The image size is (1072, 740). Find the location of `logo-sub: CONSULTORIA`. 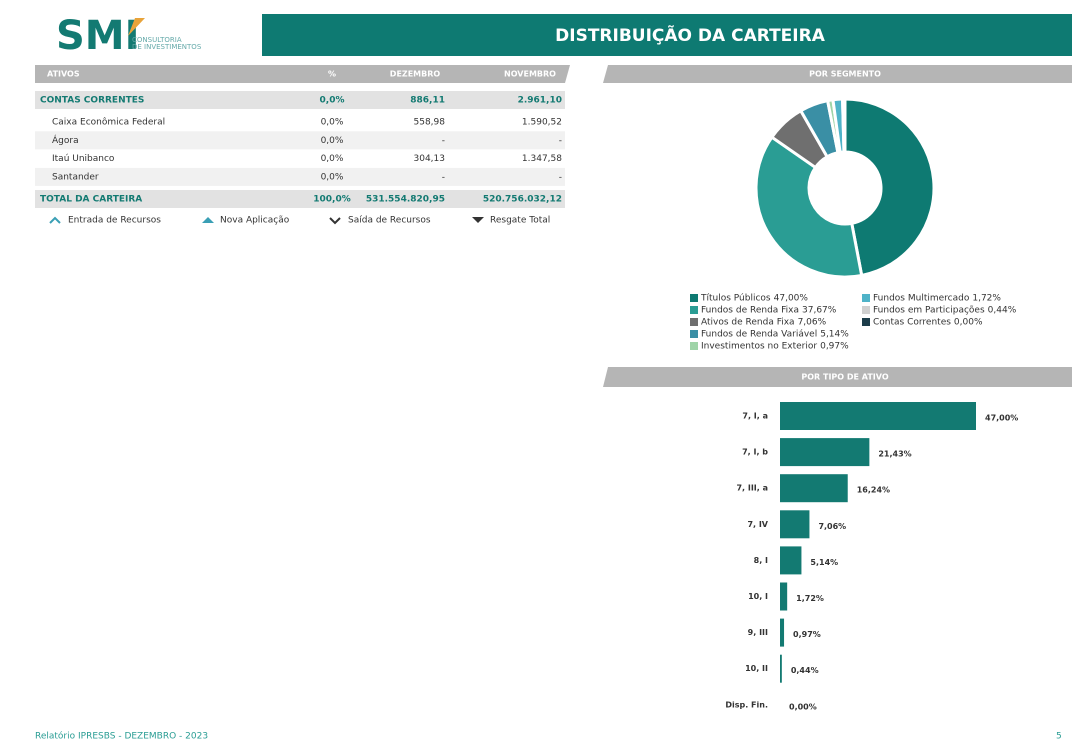

logo-sub: CONSULTORIA is located at coordinates (157, 40).